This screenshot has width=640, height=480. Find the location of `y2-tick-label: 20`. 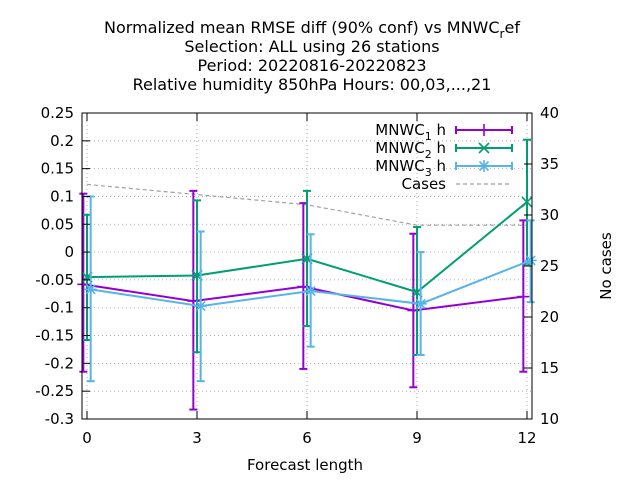

y2-tick-label: 20 is located at coordinates (549, 317).